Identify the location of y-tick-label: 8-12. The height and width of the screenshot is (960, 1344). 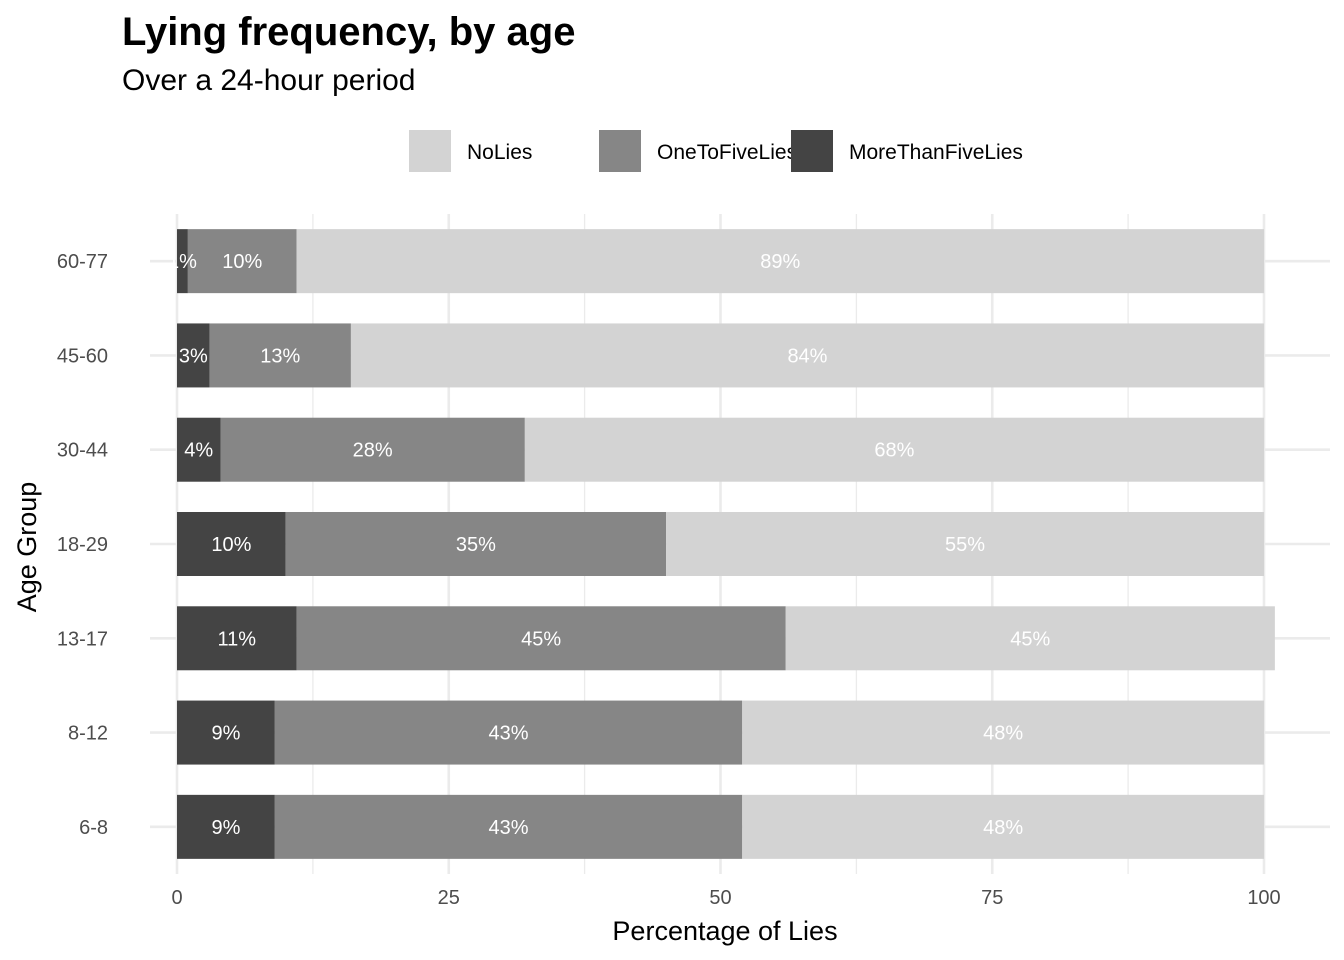
(88, 734).